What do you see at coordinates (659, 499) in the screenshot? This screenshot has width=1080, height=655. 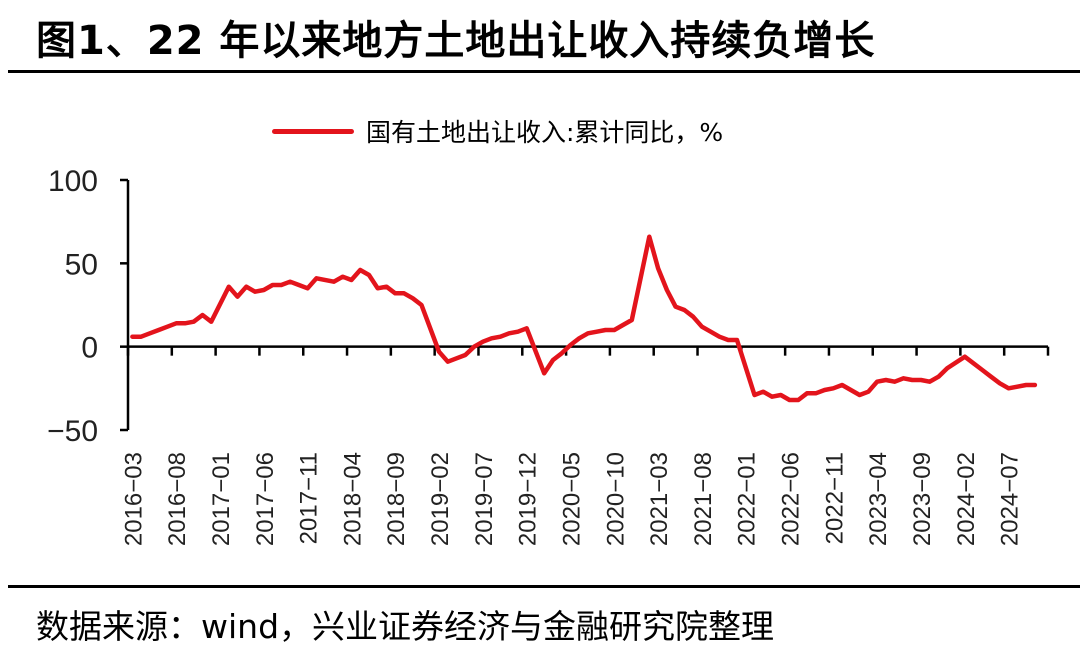 I see `x-tick-label: 2021−03` at bounding box center [659, 499].